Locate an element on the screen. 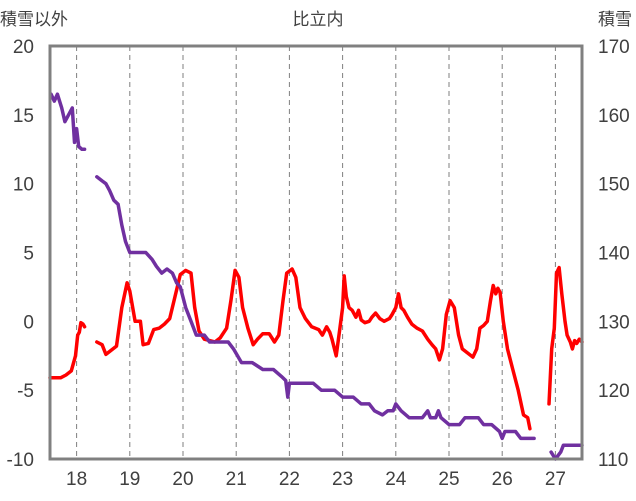 The height and width of the screenshot is (501, 636). left-y-tick-label: 5 is located at coordinates (28, 254).